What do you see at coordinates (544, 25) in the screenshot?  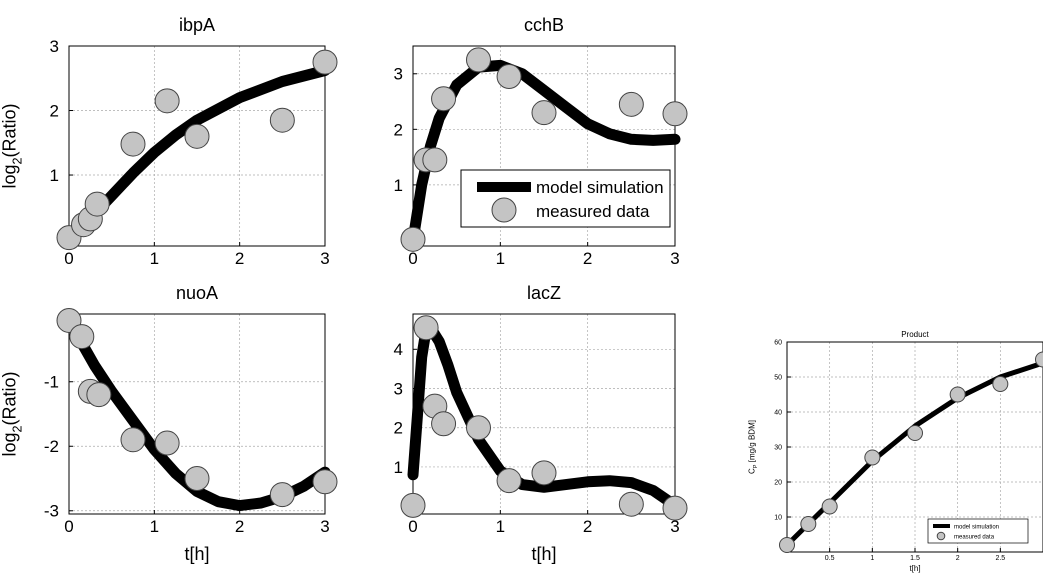 I see `chart-title: cchB` at bounding box center [544, 25].